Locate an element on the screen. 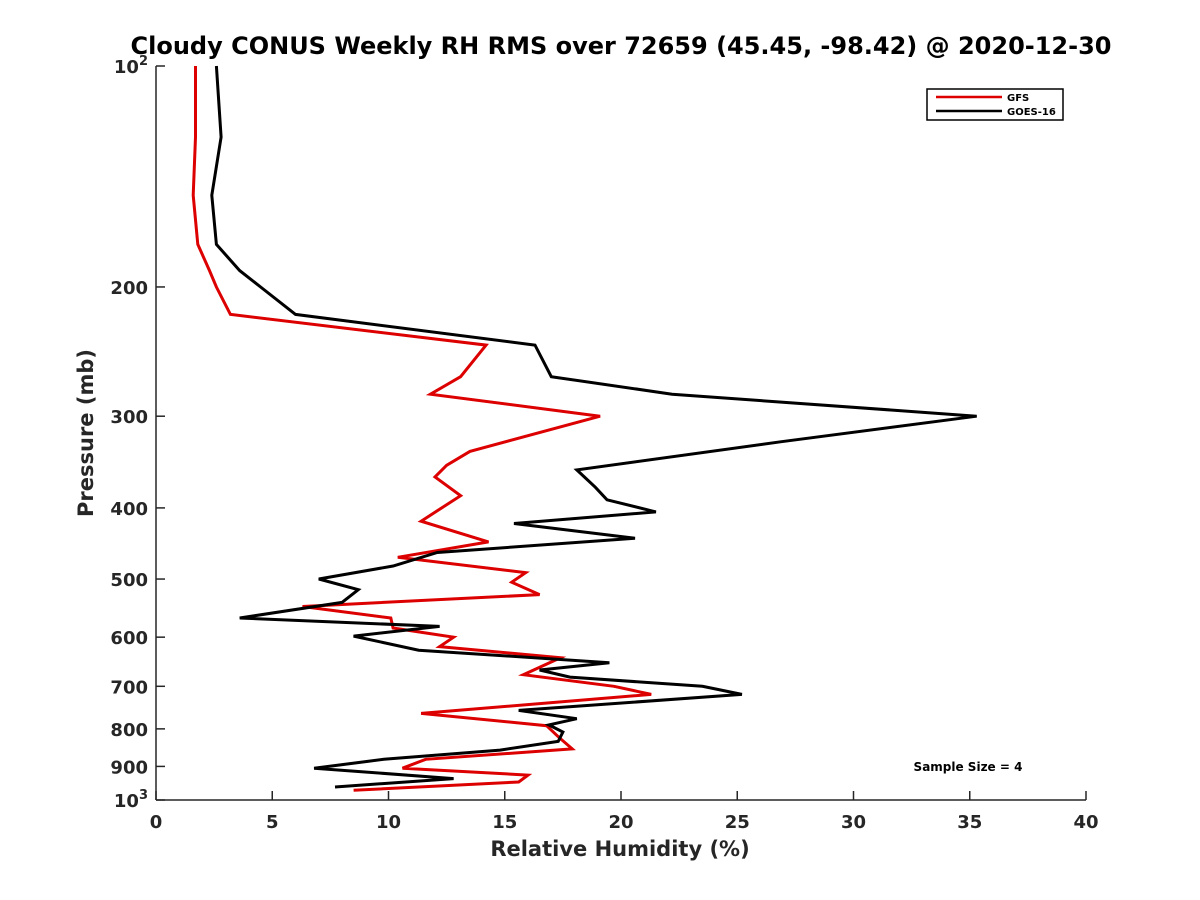 The height and width of the screenshot is (900, 1200). legend-label-gfs: GFS is located at coordinates (1018, 98).